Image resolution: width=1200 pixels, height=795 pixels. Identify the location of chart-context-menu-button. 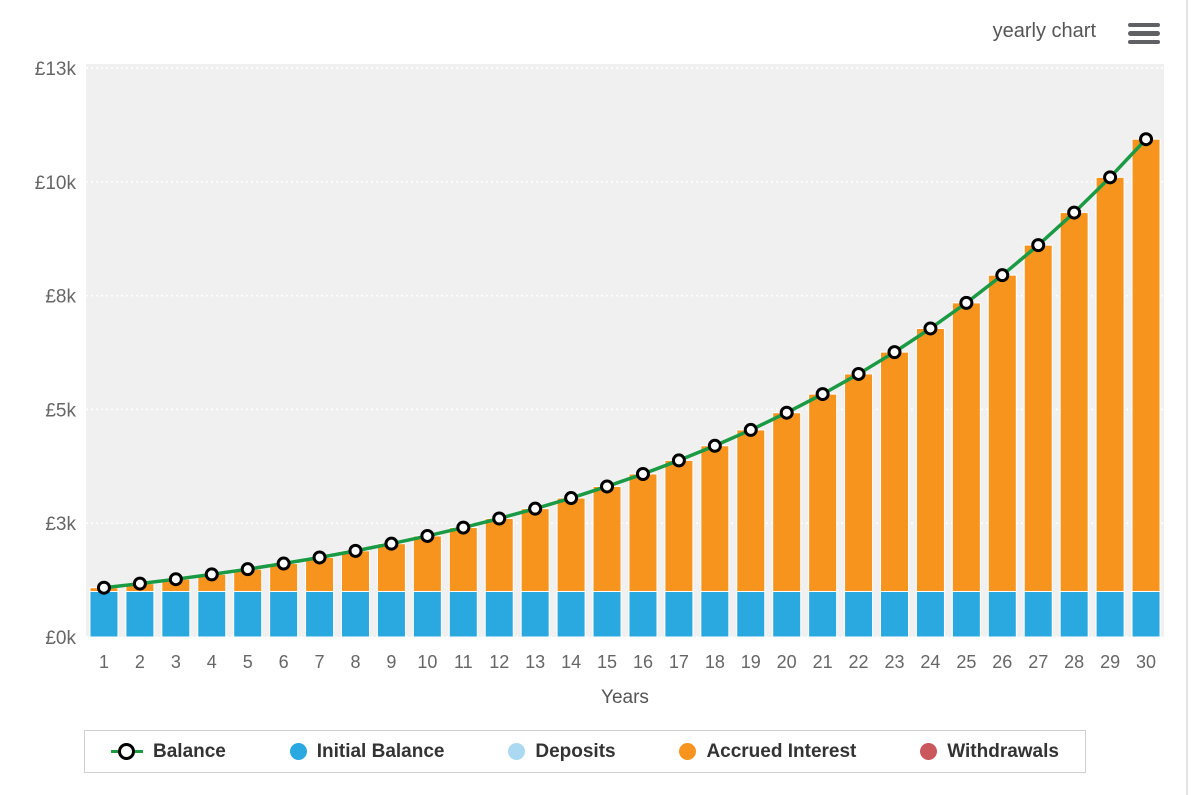
(1144, 33).